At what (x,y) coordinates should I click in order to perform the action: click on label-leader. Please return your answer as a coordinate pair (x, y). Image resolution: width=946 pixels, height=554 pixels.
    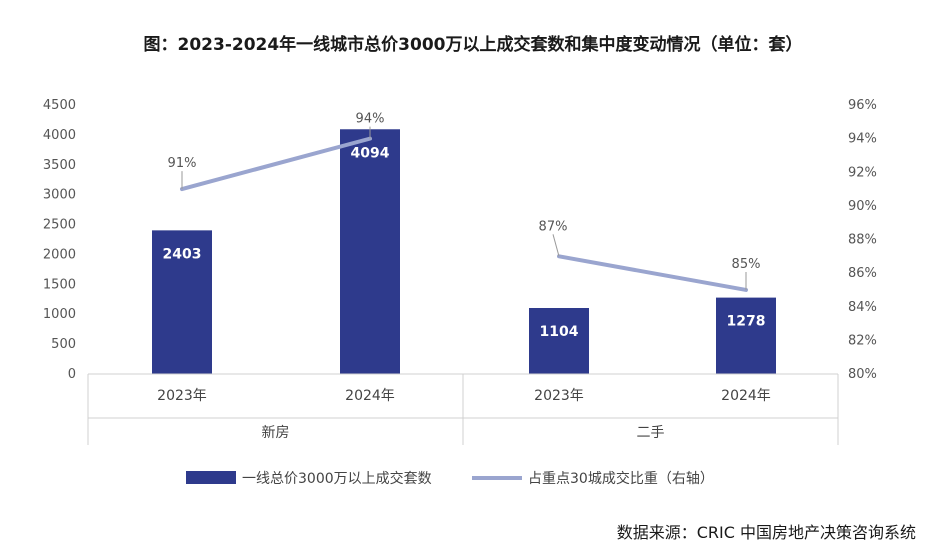
    Looking at the image, I should click on (556, 245).